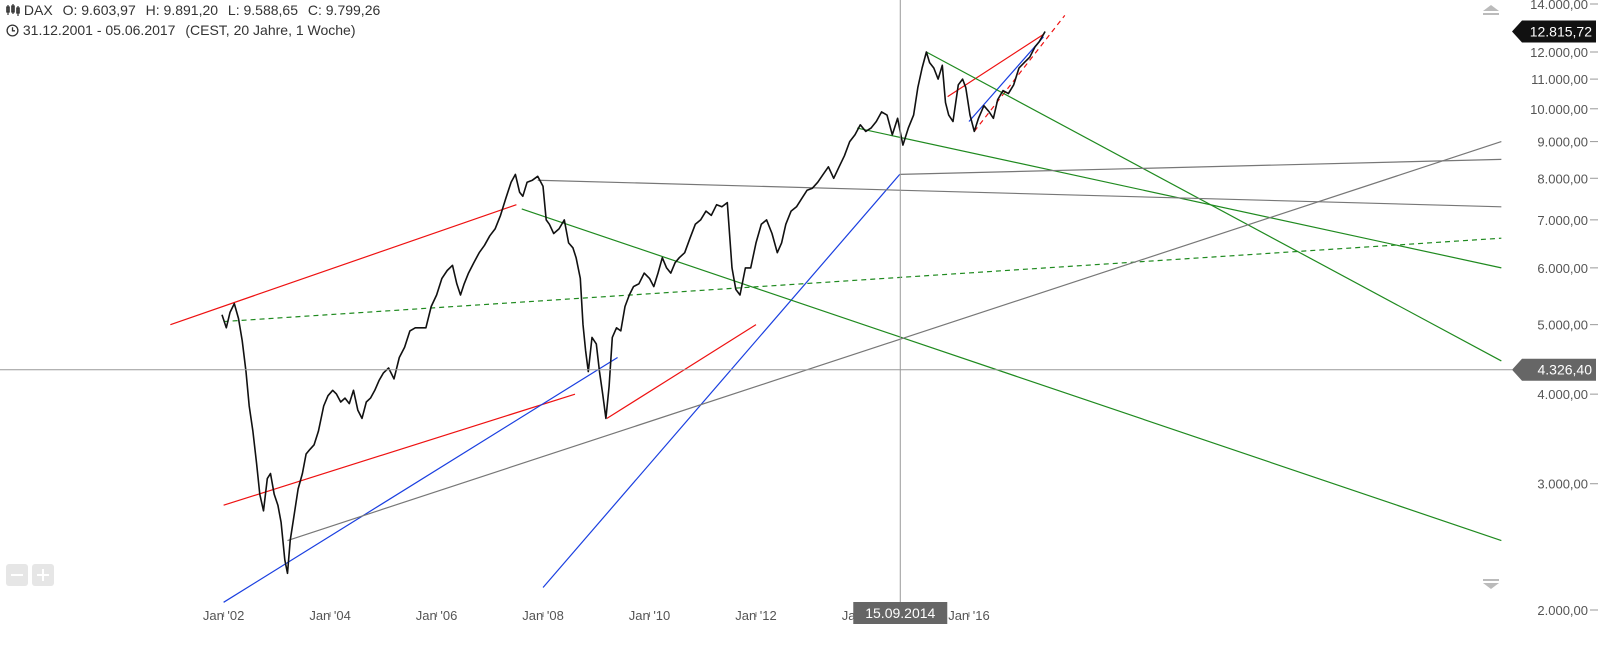 Image resolution: width=1598 pixels, height=648 pixels. Describe the element at coordinates (1491, 585) in the screenshot. I see `scroll-down-button` at that location.